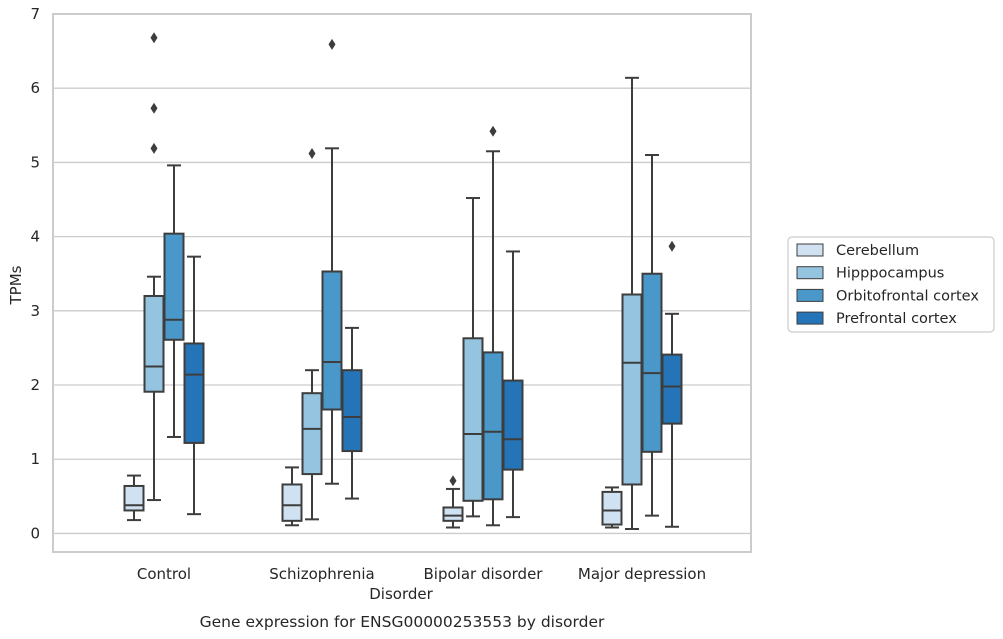 The image size is (1003, 639). What do you see at coordinates (16, 285) in the screenshot?
I see `y-axis-label: TPMs` at bounding box center [16, 285].